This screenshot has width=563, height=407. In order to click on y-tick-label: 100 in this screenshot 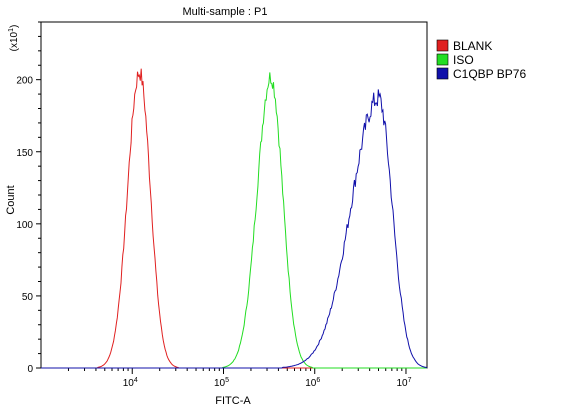, I will do `click(24, 225)`.